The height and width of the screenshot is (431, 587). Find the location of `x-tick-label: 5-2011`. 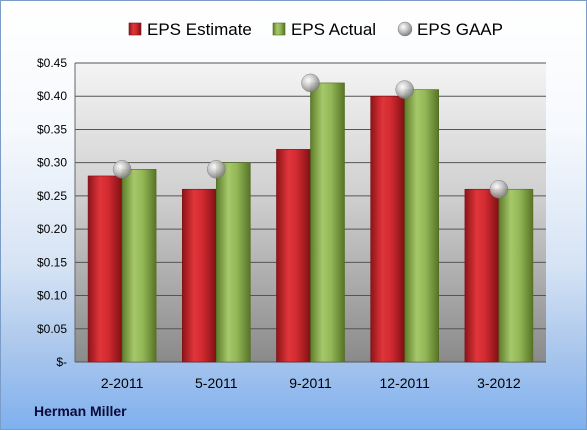

x-tick-label: 5-2011 is located at coordinates (216, 383).